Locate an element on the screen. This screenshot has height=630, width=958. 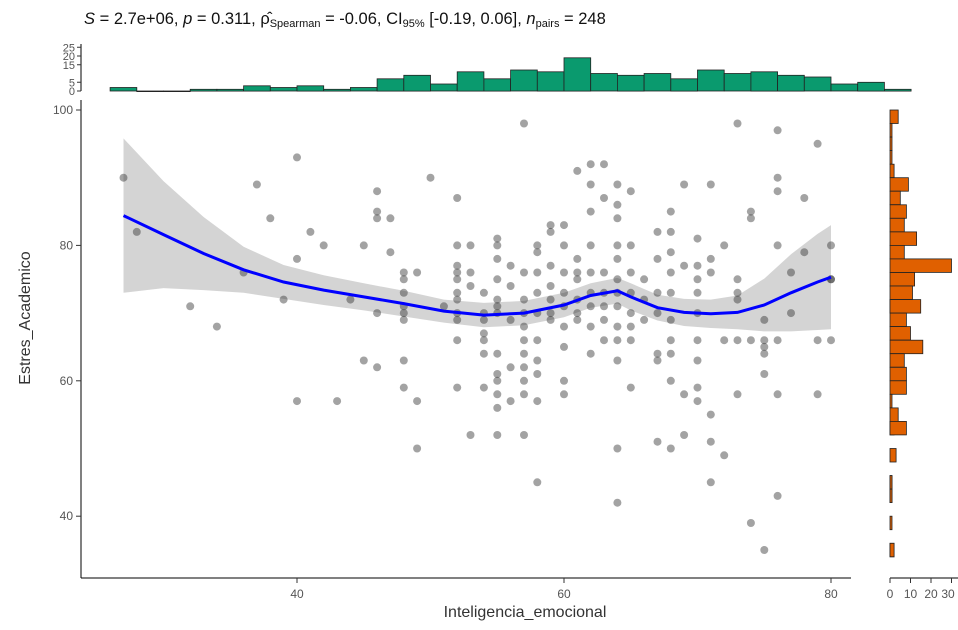
y-hist-tick-label-20: 20 is located at coordinates (931, 594).